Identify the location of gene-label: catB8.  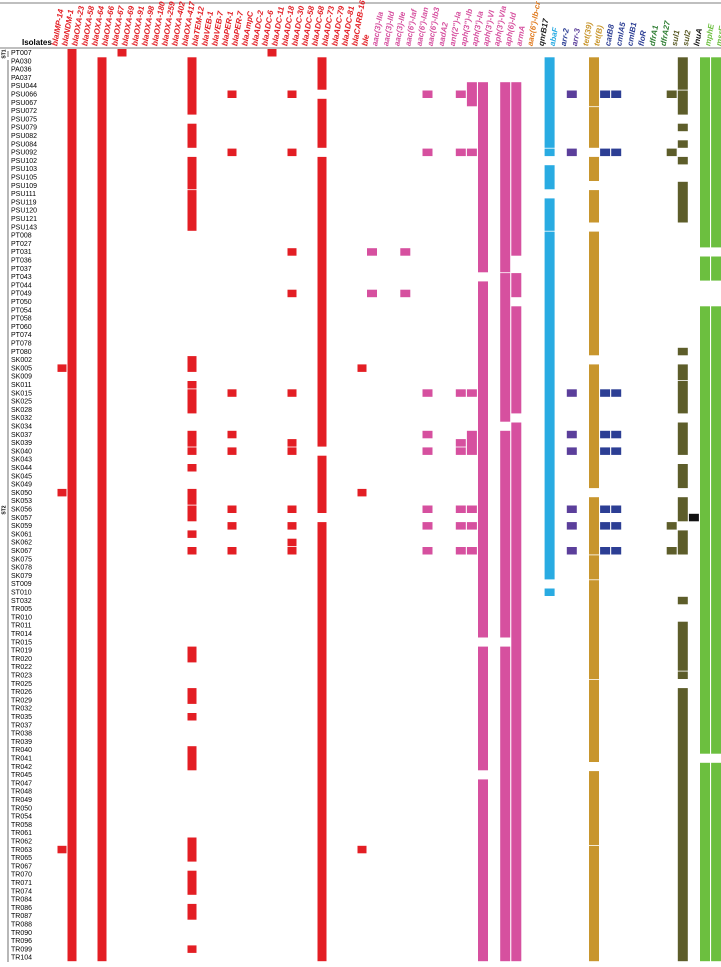
(609, 35).